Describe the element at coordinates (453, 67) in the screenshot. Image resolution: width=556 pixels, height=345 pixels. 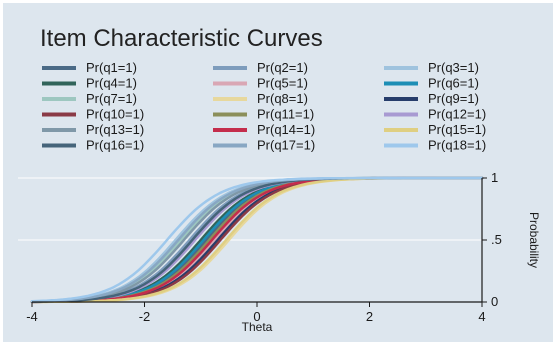
I see `legend-label: Pr(q3=1)` at that location.